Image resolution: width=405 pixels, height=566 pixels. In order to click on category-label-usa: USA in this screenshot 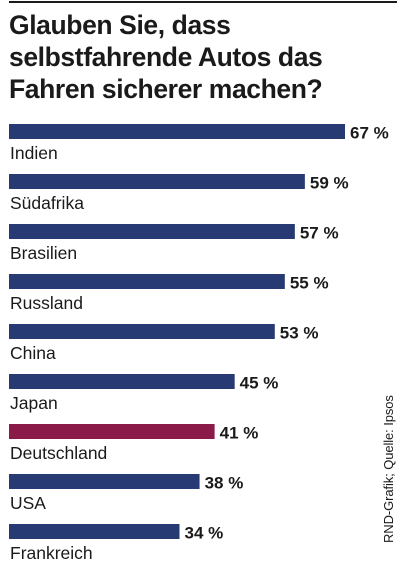, I will do `click(28, 503)`.